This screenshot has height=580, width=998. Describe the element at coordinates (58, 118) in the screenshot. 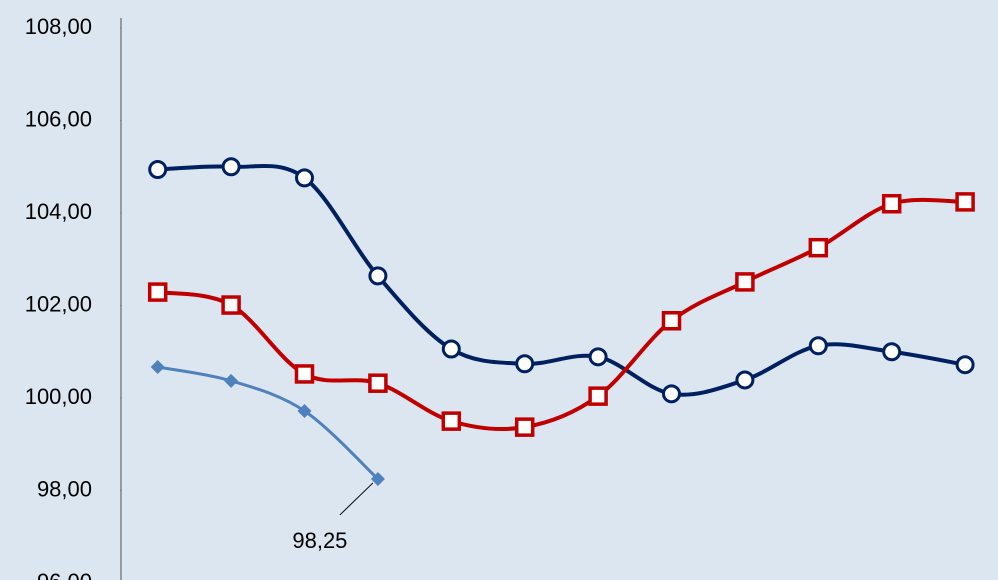

I see `y-tick-label: 106,00` at that location.